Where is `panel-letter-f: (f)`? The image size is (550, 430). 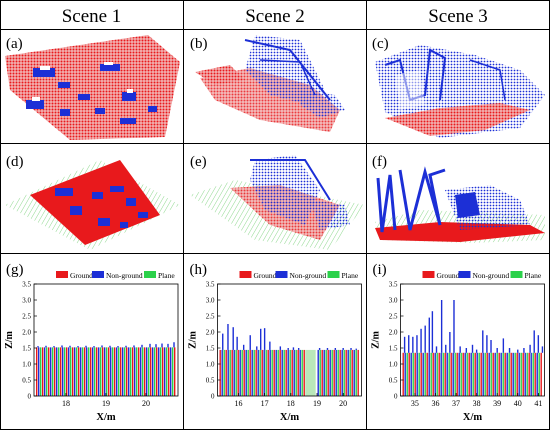 panel-letter-f: (f) is located at coordinates (379, 162).